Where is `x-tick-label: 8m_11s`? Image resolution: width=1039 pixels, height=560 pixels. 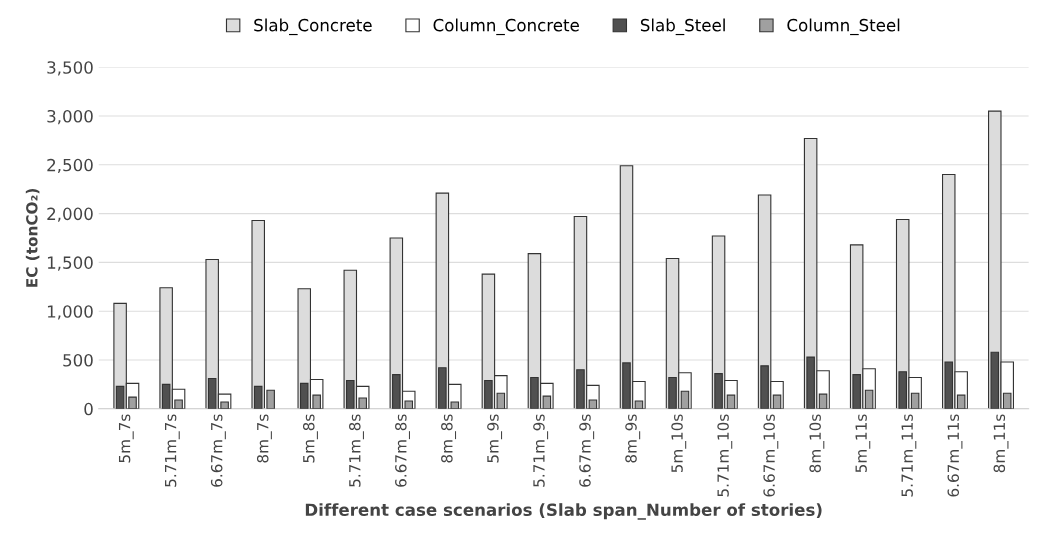 x-tick-label: 8m_11s is located at coordinates (1001, 443).